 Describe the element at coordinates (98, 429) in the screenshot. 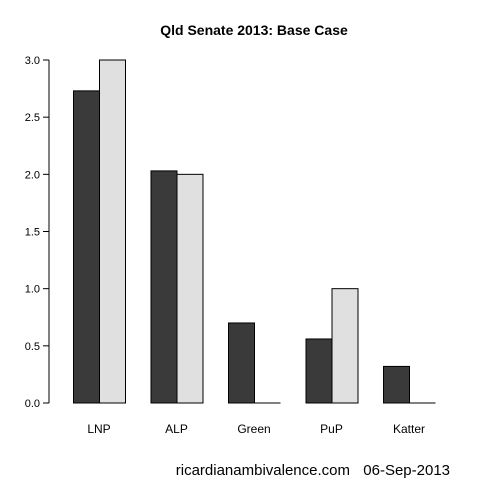

I see `x-tick-label: LNP` at that location.